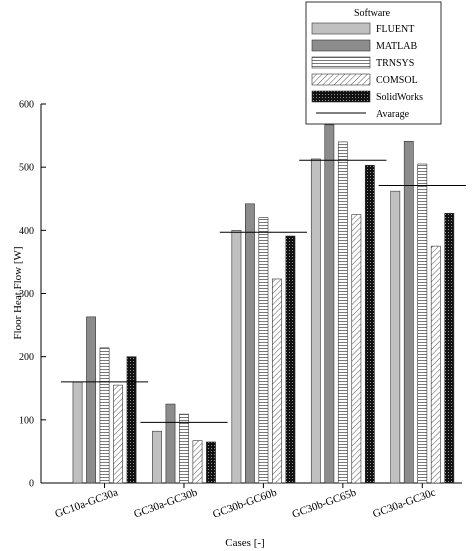 The image size is (474, 551). Describe the element at coordinates (397, 80) in the screenshot. I see `legend-label: COMSOL` at that location.